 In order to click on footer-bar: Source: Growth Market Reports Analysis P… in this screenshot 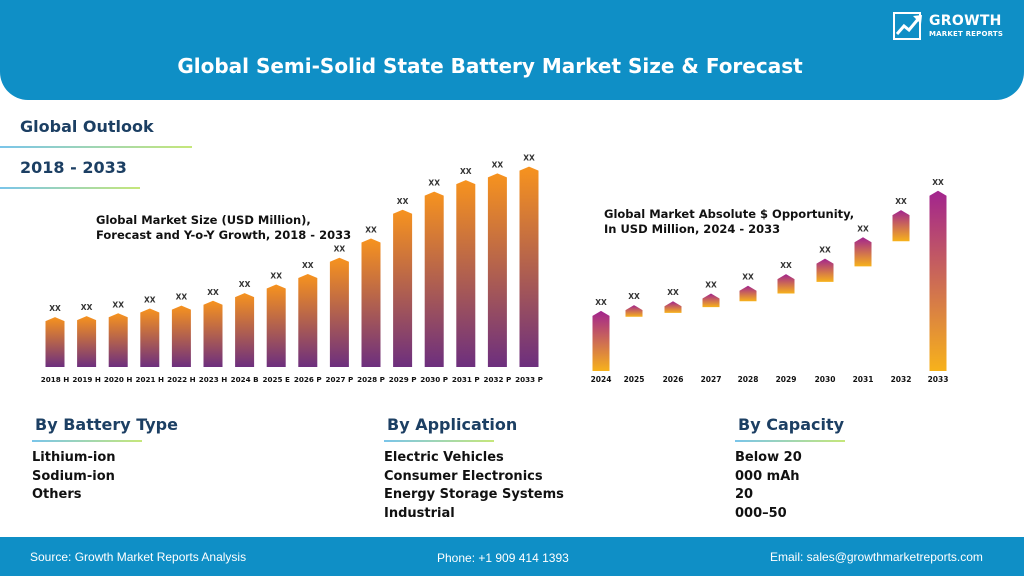, I will do `click(512, 556)`.